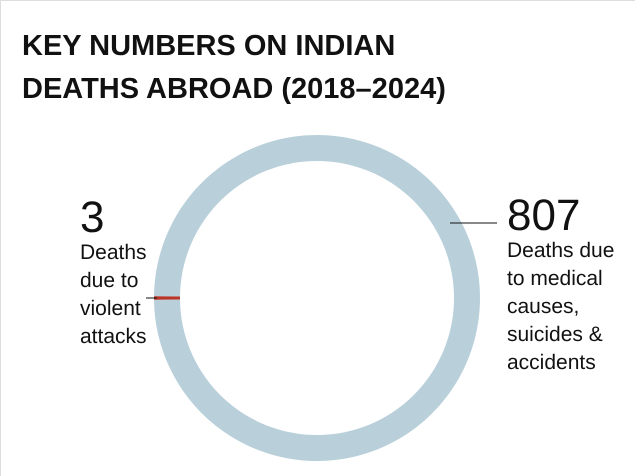 The width and height of the screenshot is (635, 476). I want to click on data-label: 3, so click(92, 217).